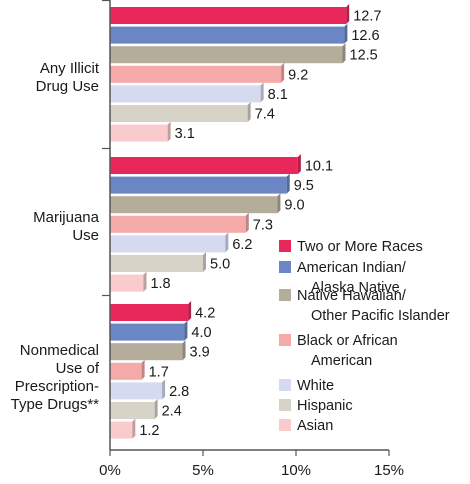 The height and width of the screenshot is (484, 470). What do you see at coordinates (319, 167) in the screenshot?
I see `value-label-1-0: 10.1` at bounding box center [319, 167].